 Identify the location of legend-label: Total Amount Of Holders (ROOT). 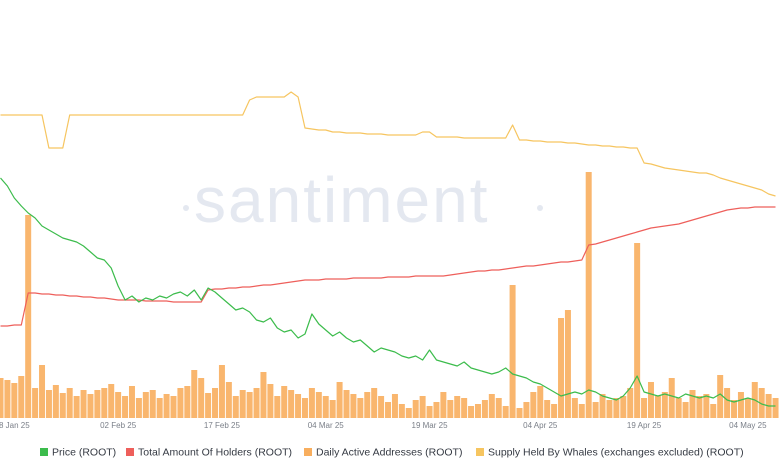
(215, 452).